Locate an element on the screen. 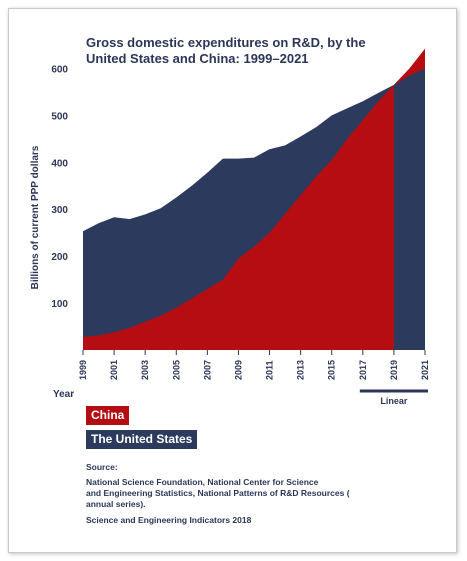  y-tick-label-300: 300 is located at coordinates (59, 210).